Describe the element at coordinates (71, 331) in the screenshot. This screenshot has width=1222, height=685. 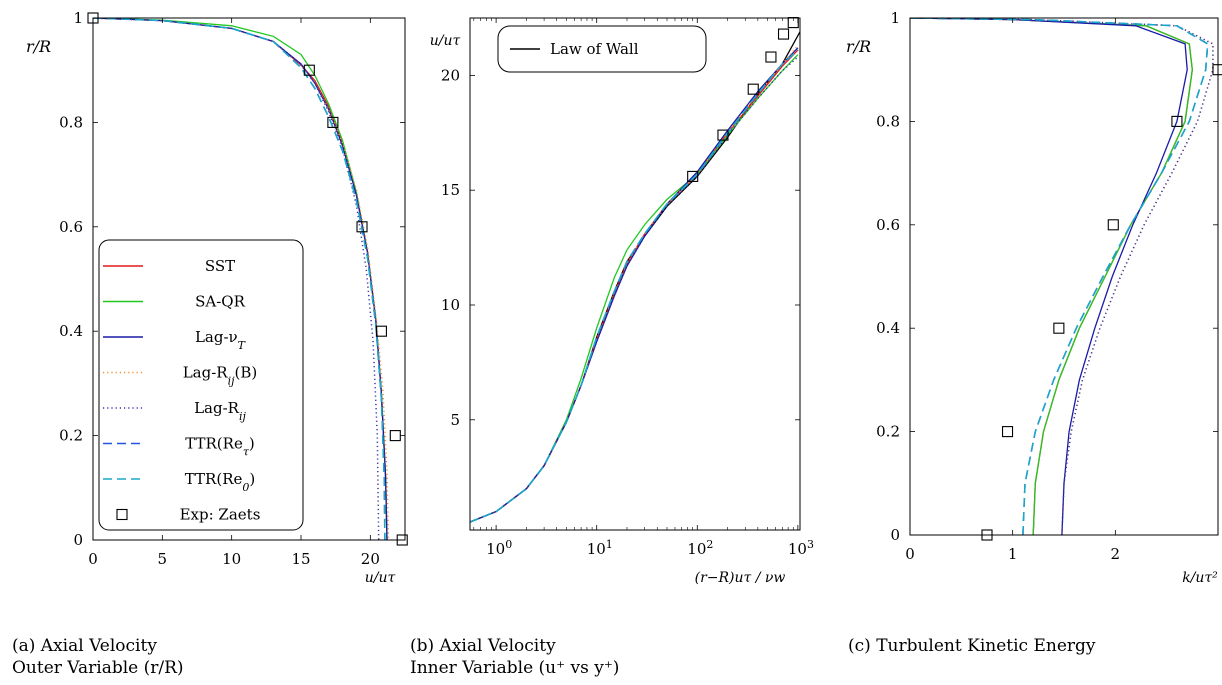
I see `ytick-label-a-2: 0.4` at that location.